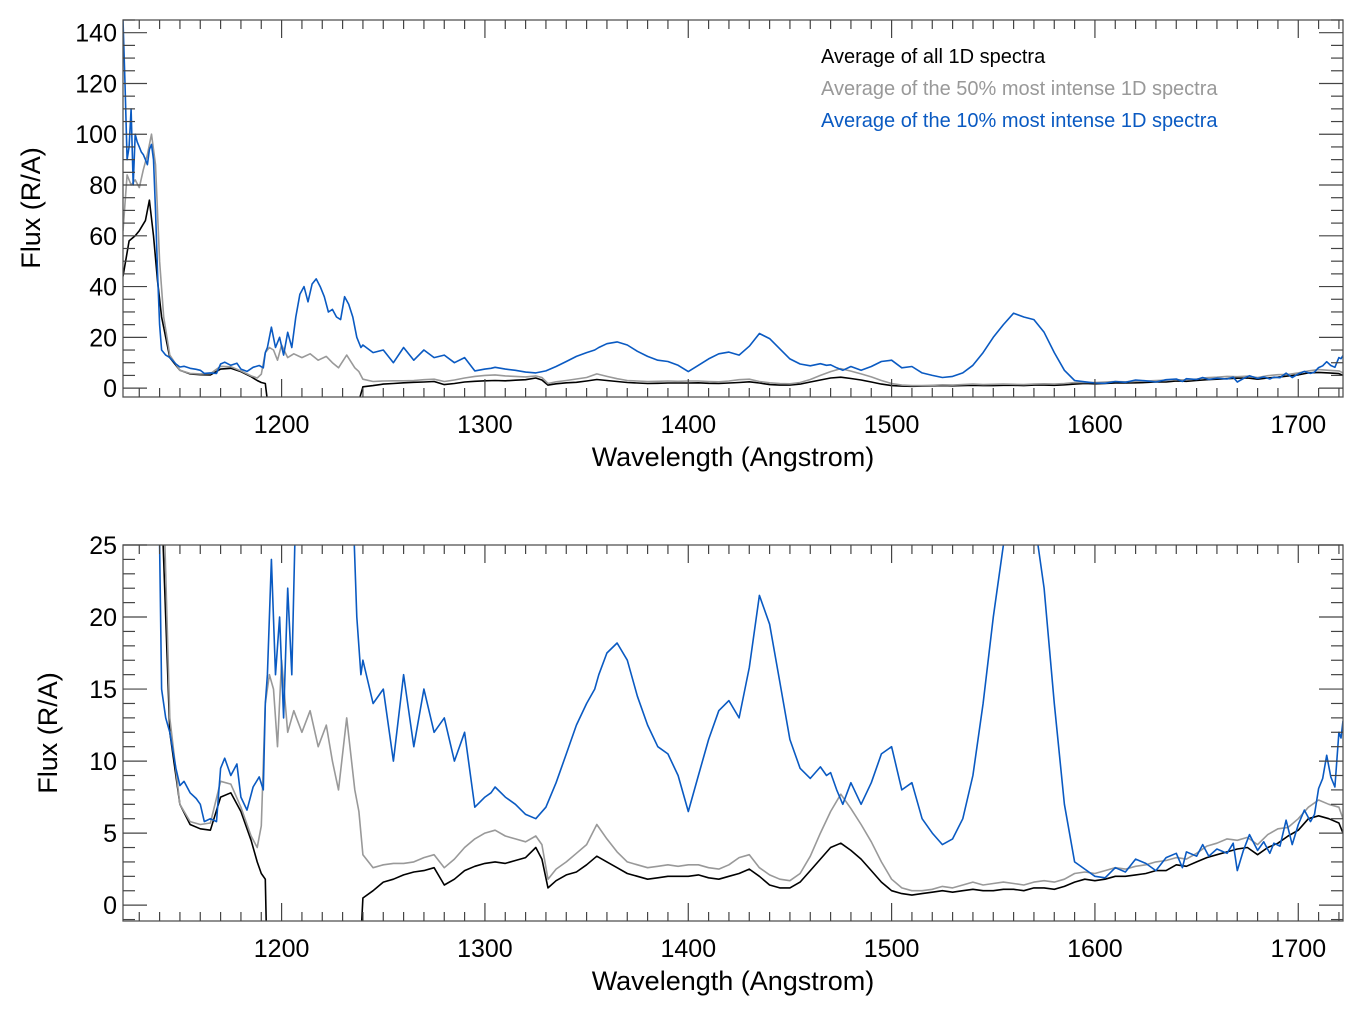 The height and width of the screenshot is (1018, 1365). What do you see at coordinates (485, 949) in the screenshot?
I see `bottom-x-tick-label: 1300` at bounding box center [485, 949].